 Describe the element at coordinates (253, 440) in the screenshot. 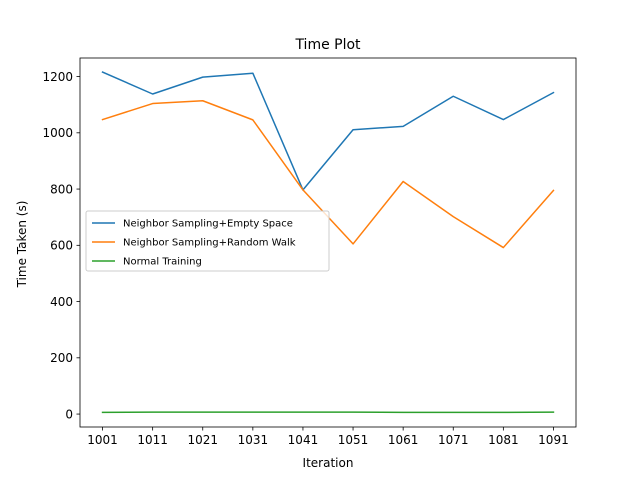

I see `x-tick-label: 1031` at that location.